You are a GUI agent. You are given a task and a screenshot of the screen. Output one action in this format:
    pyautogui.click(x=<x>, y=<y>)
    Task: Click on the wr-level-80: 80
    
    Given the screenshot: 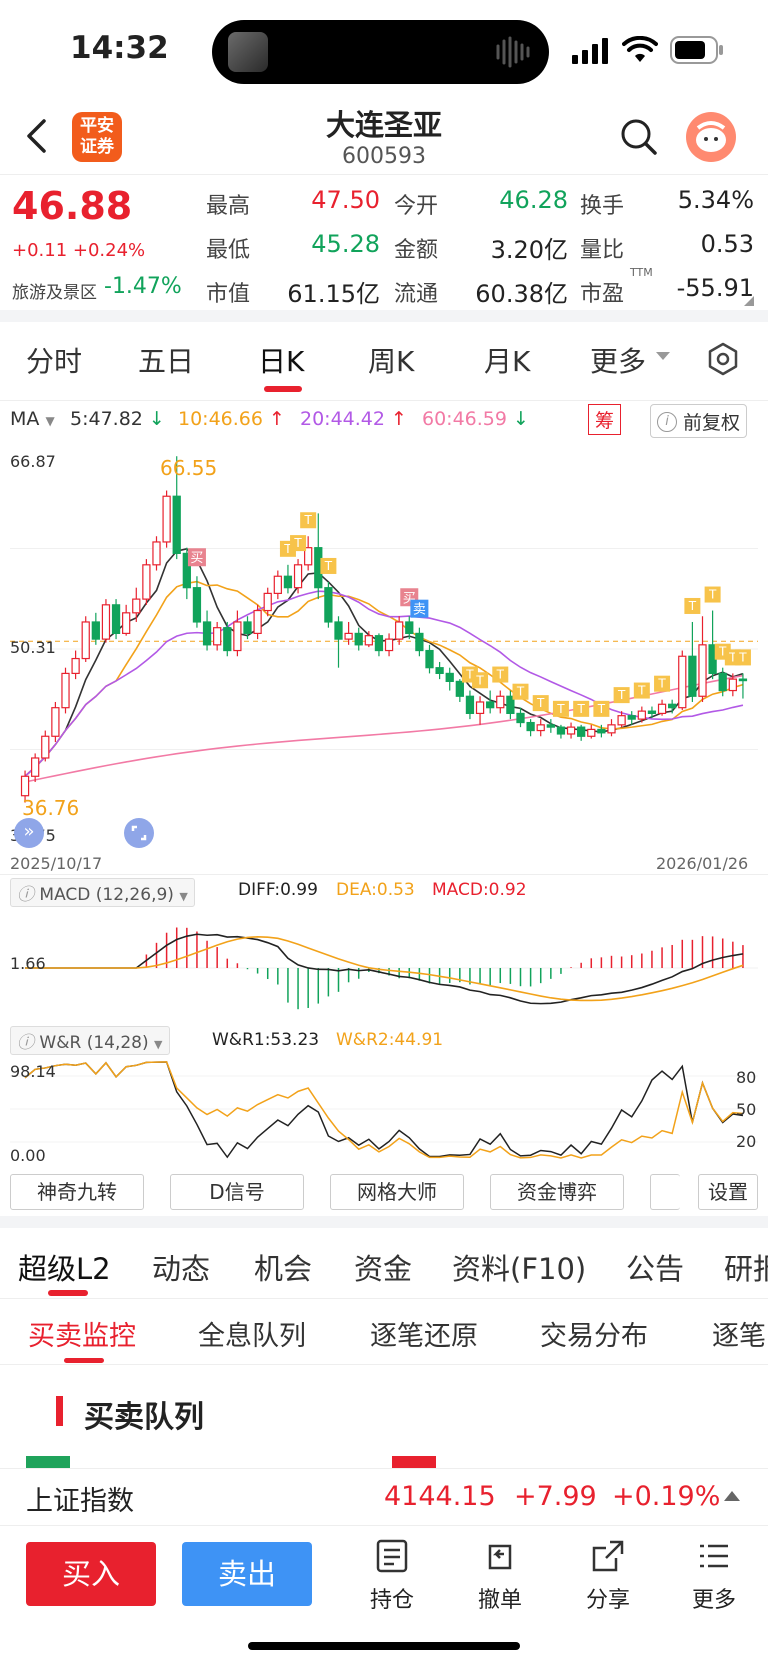 What is the action you would take?
    pyautogui.click(x=746, y=1077)
    